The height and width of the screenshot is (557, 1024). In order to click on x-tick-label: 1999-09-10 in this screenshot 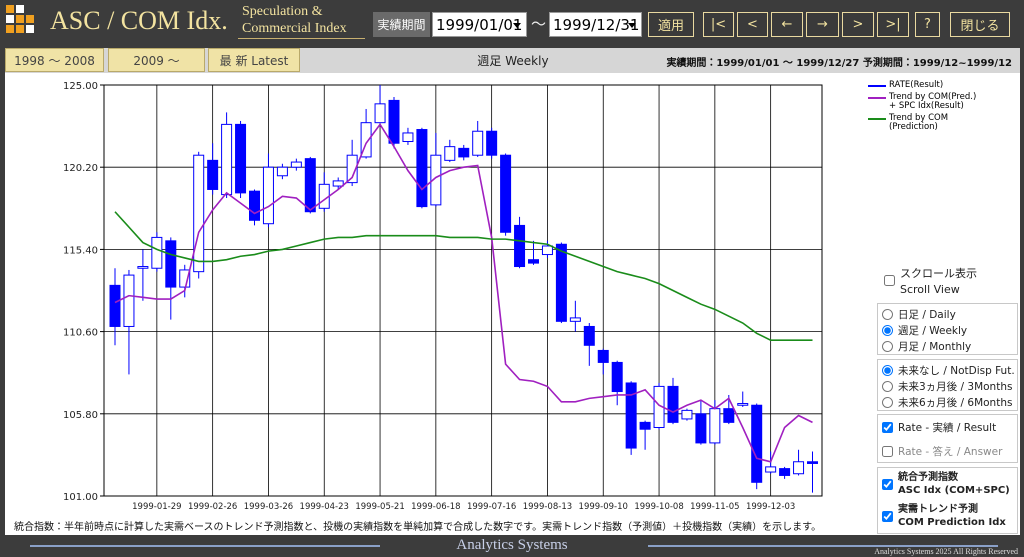, I will do `click(603, 507)`.